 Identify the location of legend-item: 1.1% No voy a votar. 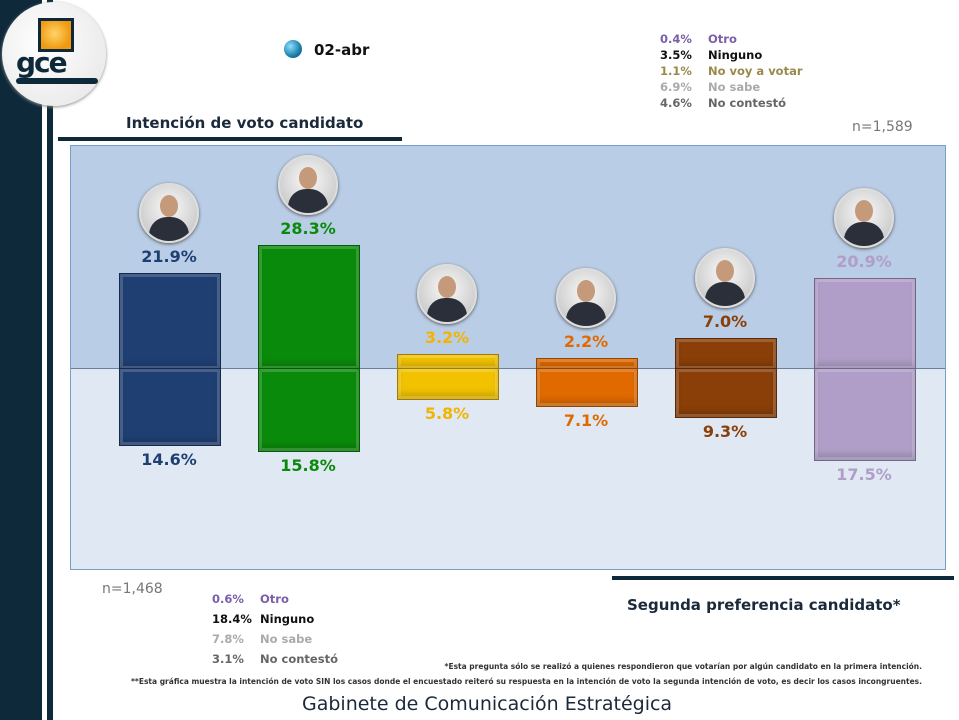
(731, 72).